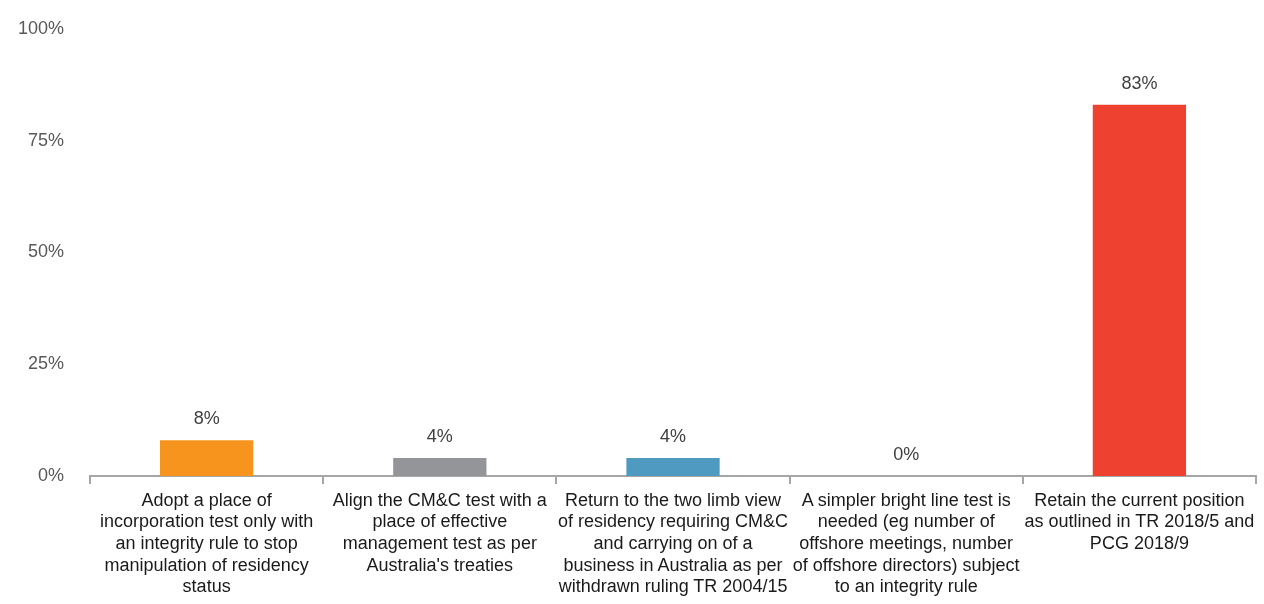 Image resolution: width=1264 pixels, height=604 pixels. Describe the element at coordinates (46, 139) in the screenshot. I see `y-tick-label: 75%` at that location.